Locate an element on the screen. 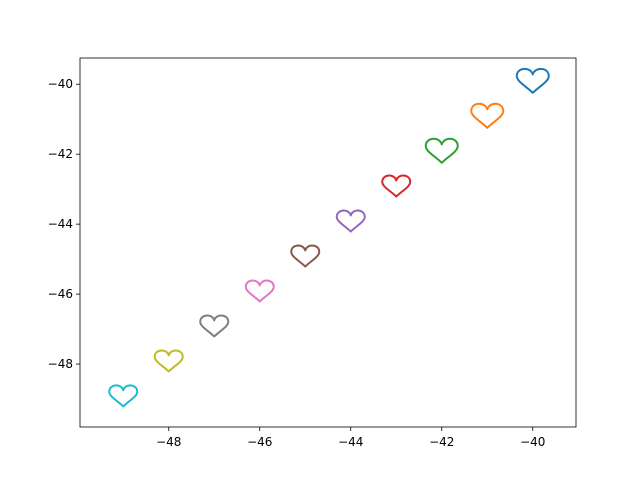 This screenshot has height=480, width=640. y-tick-label: −44 is located at coordinates (60, 224).